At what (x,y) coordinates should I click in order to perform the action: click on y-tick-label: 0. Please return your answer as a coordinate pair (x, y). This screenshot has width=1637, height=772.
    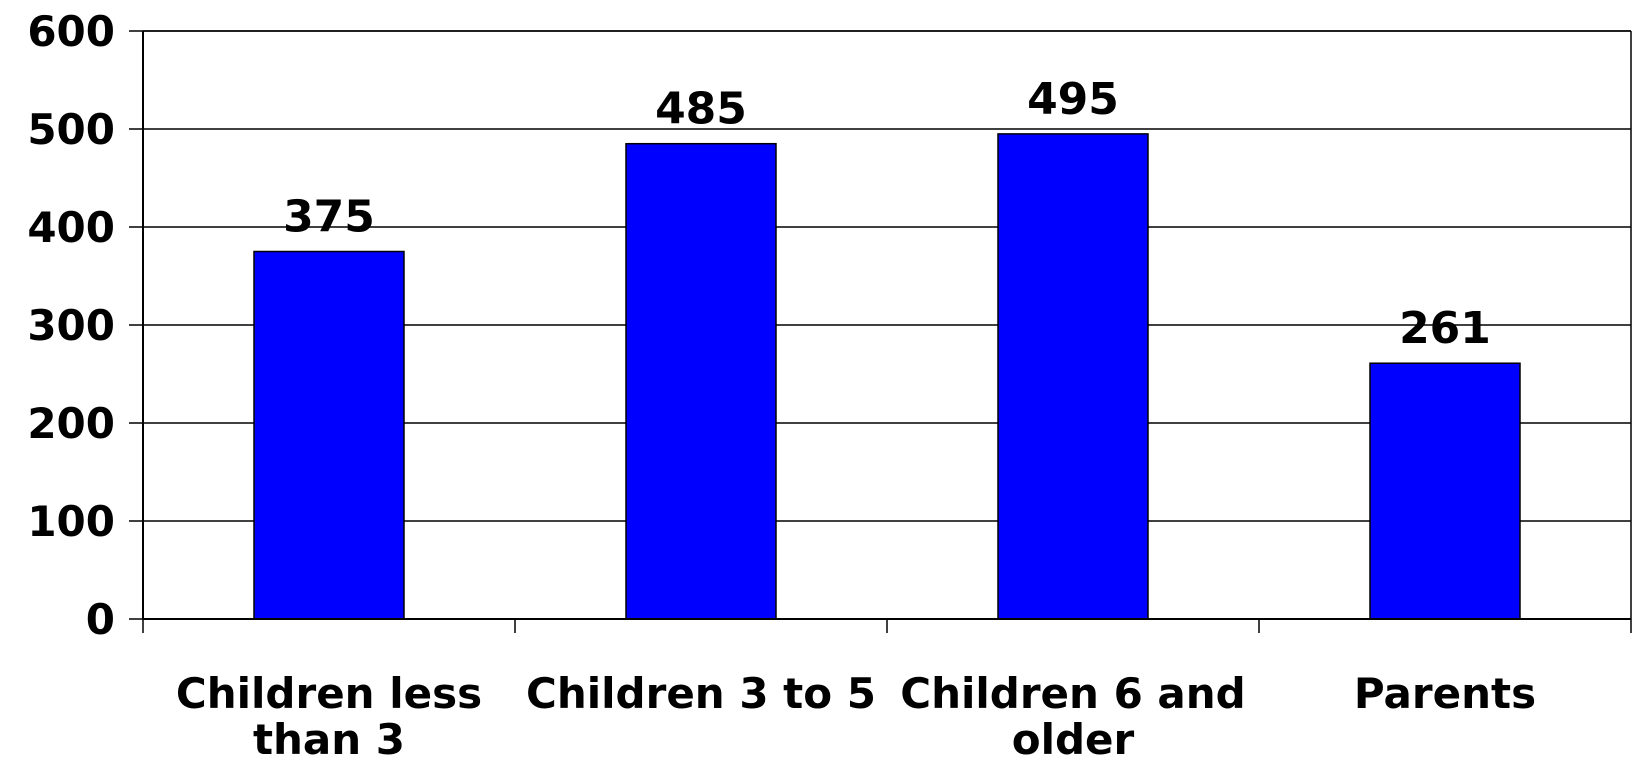
    Looking at the image, I should click on (100, 619).